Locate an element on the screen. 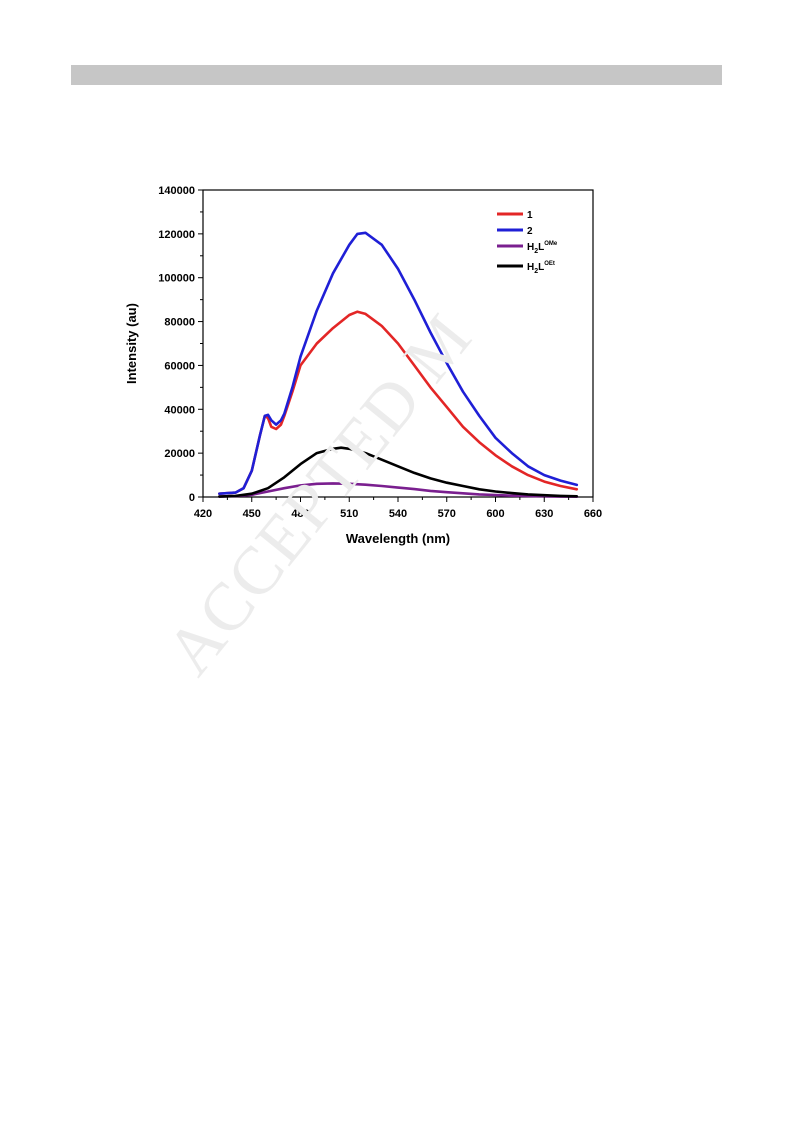 The image size is (793, 1123). x-tick-label: 660 is located at coordinates (593, 514).